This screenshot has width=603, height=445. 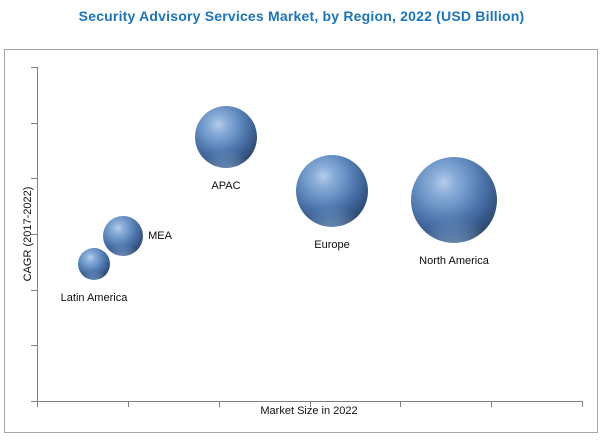 What do you see at coordinates (123, 236) in the screenshot?
I see `bubble-mea` at bounding box center [123, 236].